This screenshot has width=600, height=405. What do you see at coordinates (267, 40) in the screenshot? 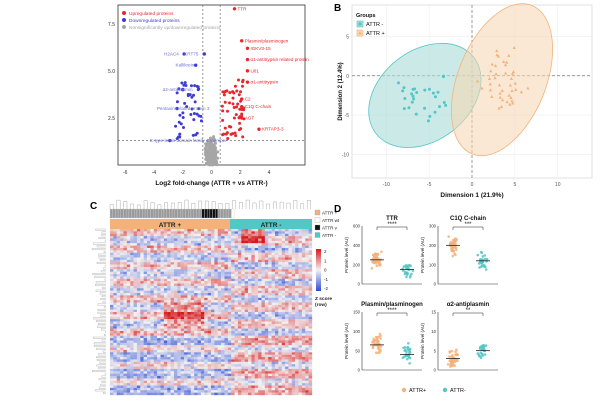
I see `volcano-label-up: Plasmin/plasminogen` at bounding box center [267, 40].